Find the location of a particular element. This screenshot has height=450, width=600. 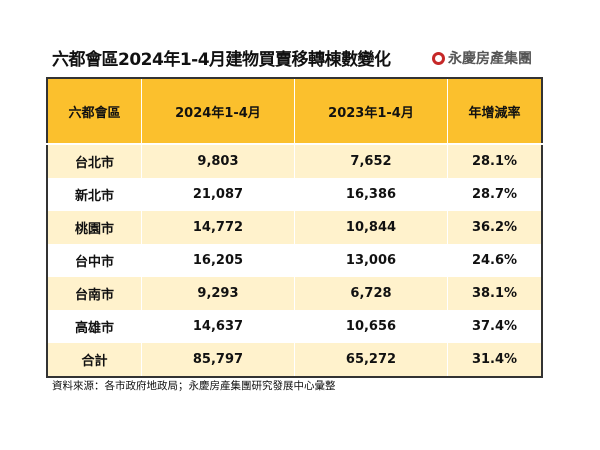

table-row: 新北市 21,087 16,386 28.7% is located at coordinates (294, 194).